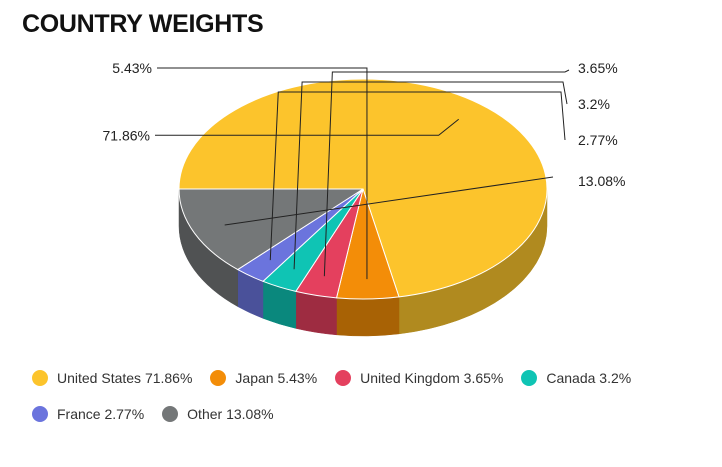  I want to click on leader-line-japan, so click(262, 173).